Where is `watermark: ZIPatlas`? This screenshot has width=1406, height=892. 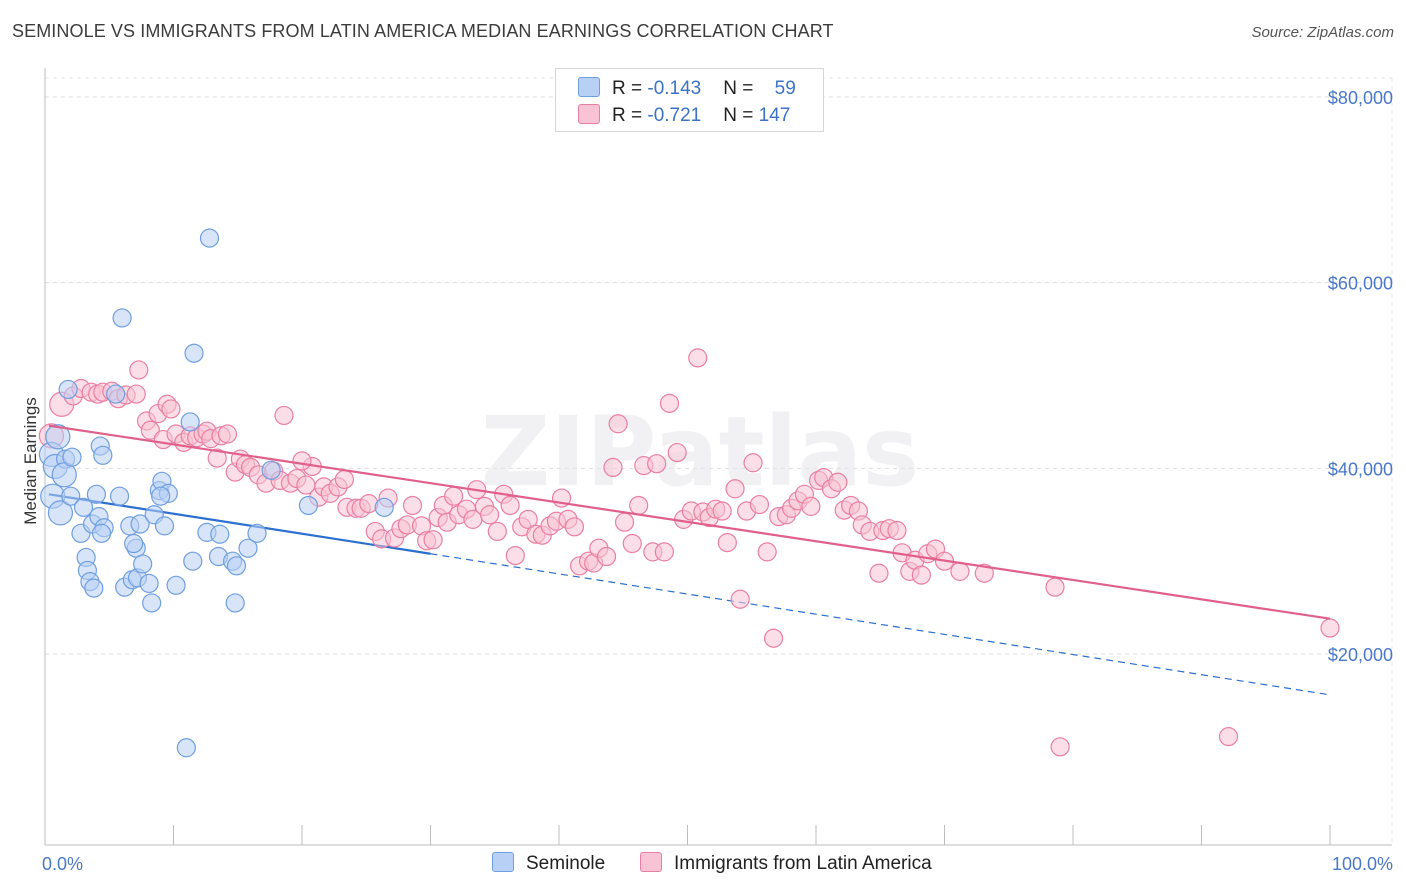
watermark: ZIPatlas is located at coordinates (700, 452).